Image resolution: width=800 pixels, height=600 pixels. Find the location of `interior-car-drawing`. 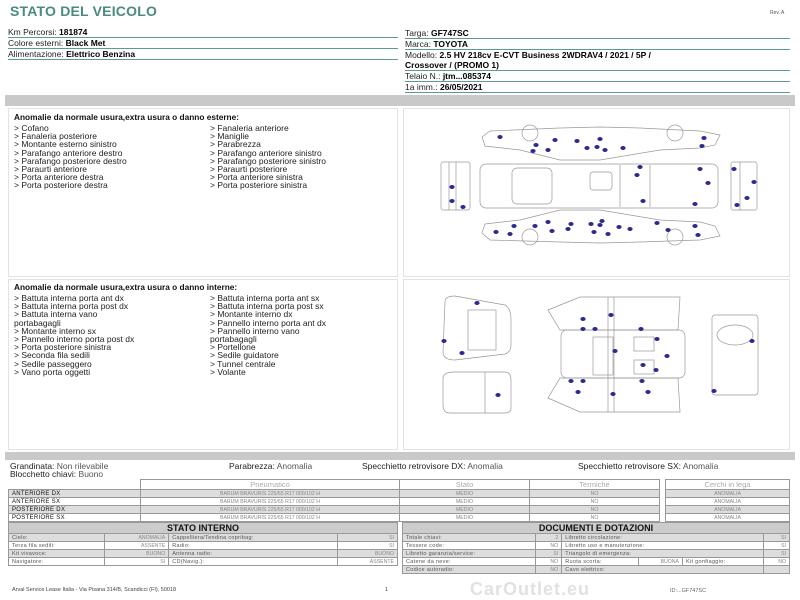

interior-car-drawing is located at coordinates (600, 354).